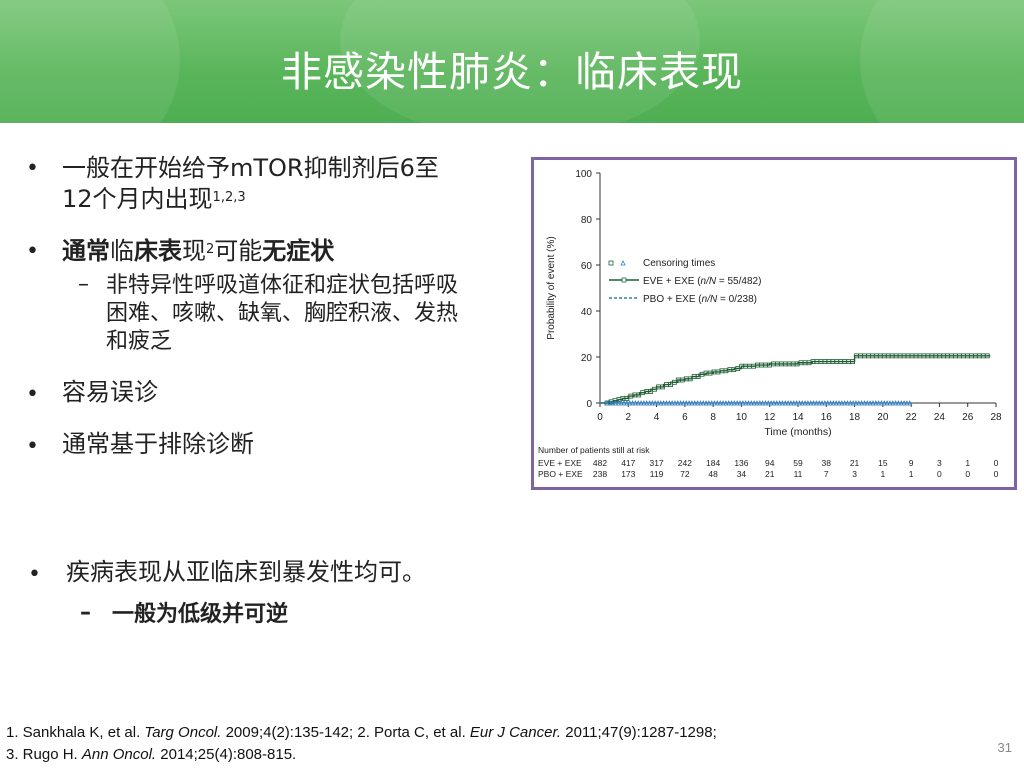  I want to click on eve-exe-curve, so click(795, 379).